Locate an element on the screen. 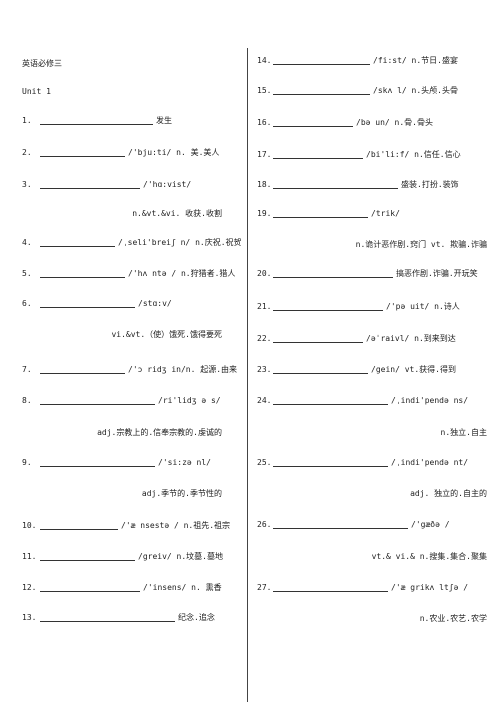 The height and width of the screenshot is (702, 496). item-continuation: n.&vt.&vi. 收获.收割 is located at coordinates (177, 213).